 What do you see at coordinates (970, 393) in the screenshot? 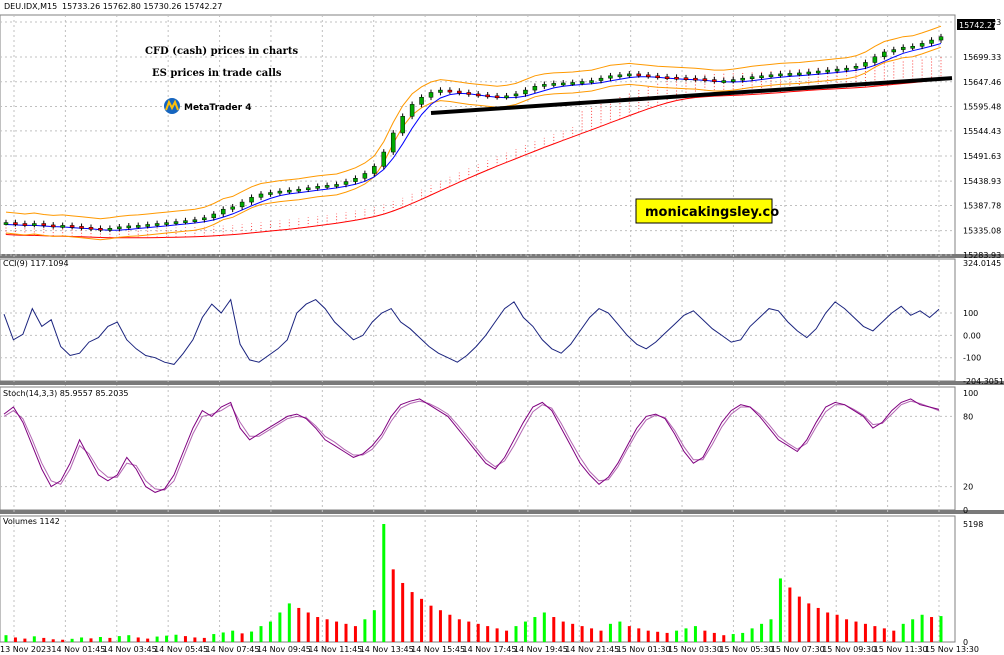
I see `stoch-tick-0: 100` at bounding box center [970, 393].